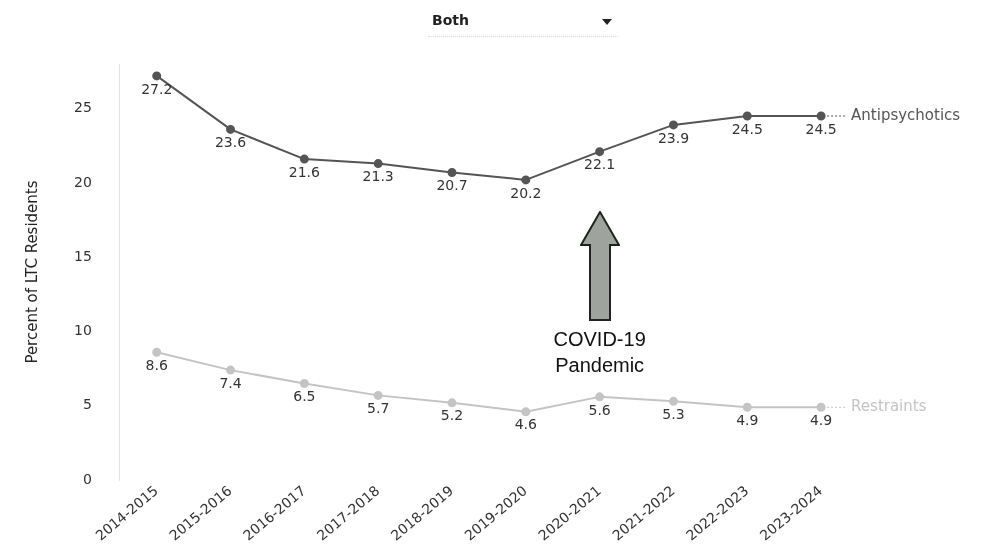 Image resolution: width=1008 pixels, height=558 pixels. I want to click on y-tick-label: 10, so click(82, 330).